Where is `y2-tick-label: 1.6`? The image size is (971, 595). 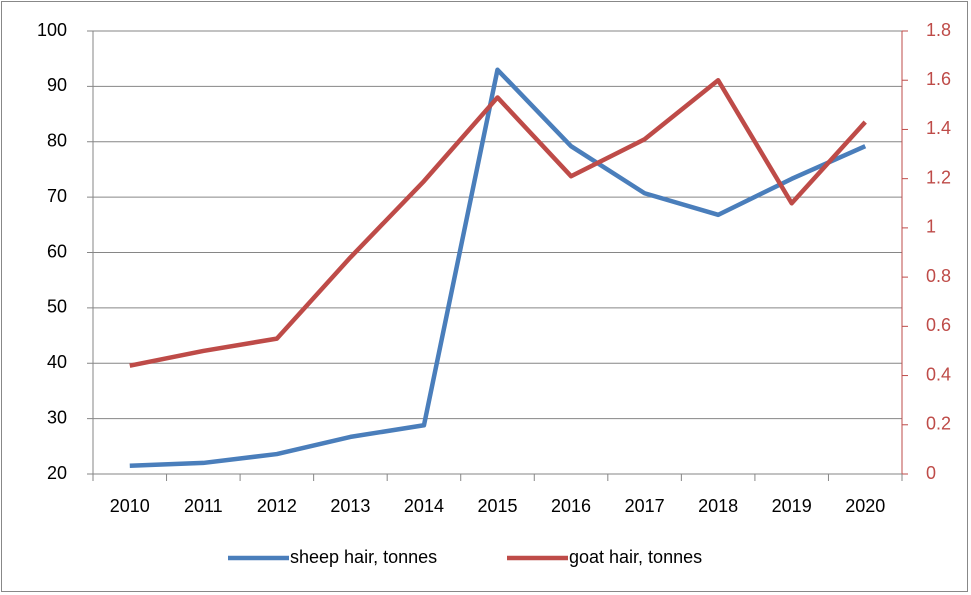 y2-tick-label: 1.6 is located at coordinates (938, 79).